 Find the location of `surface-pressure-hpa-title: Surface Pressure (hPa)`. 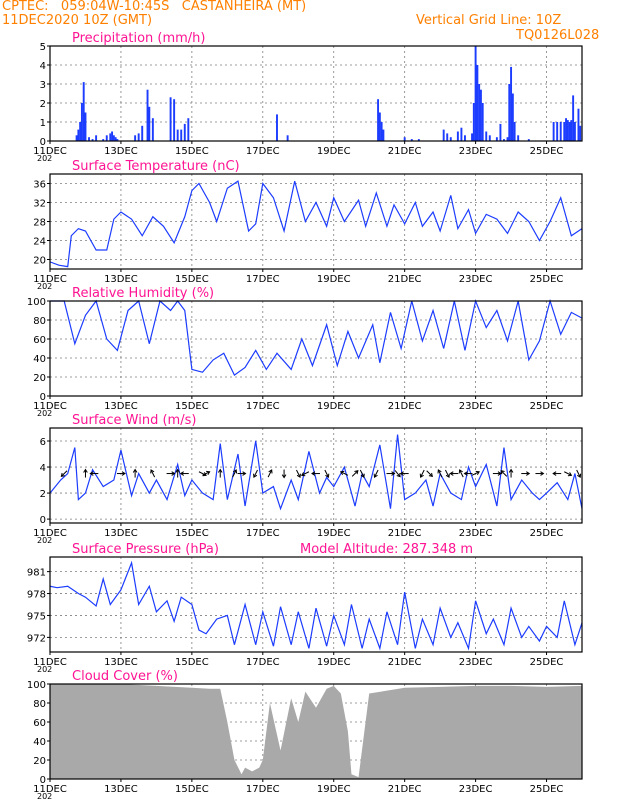

surface-pressure-hpa-title: Surface Pressure (hPa) is located at coordinates (145, 549).